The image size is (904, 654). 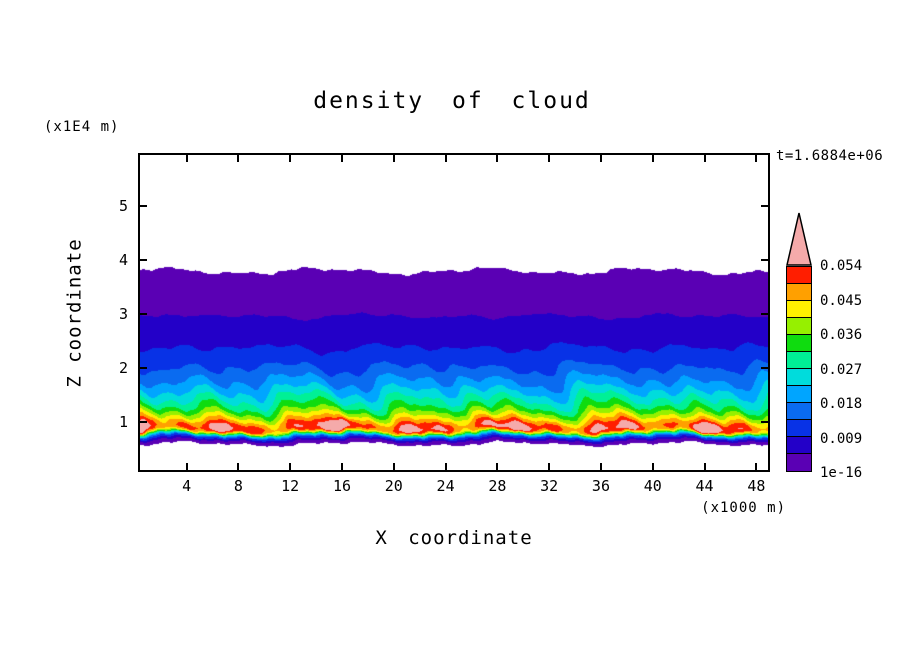 What do you see at coordinates (841, 438) in the screenshot?
I see `colorbar-tick-label: 0.009` at bounding box center [841, 438].